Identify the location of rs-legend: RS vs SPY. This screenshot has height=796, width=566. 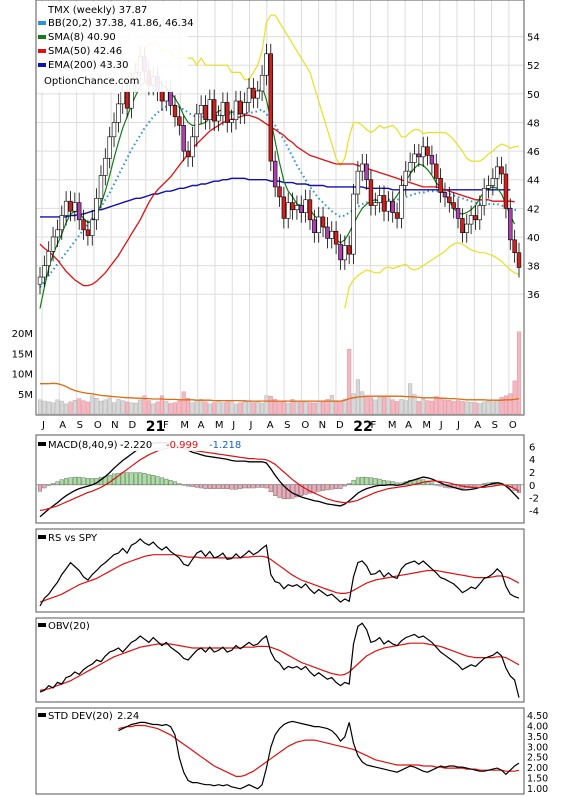
(68, 538).